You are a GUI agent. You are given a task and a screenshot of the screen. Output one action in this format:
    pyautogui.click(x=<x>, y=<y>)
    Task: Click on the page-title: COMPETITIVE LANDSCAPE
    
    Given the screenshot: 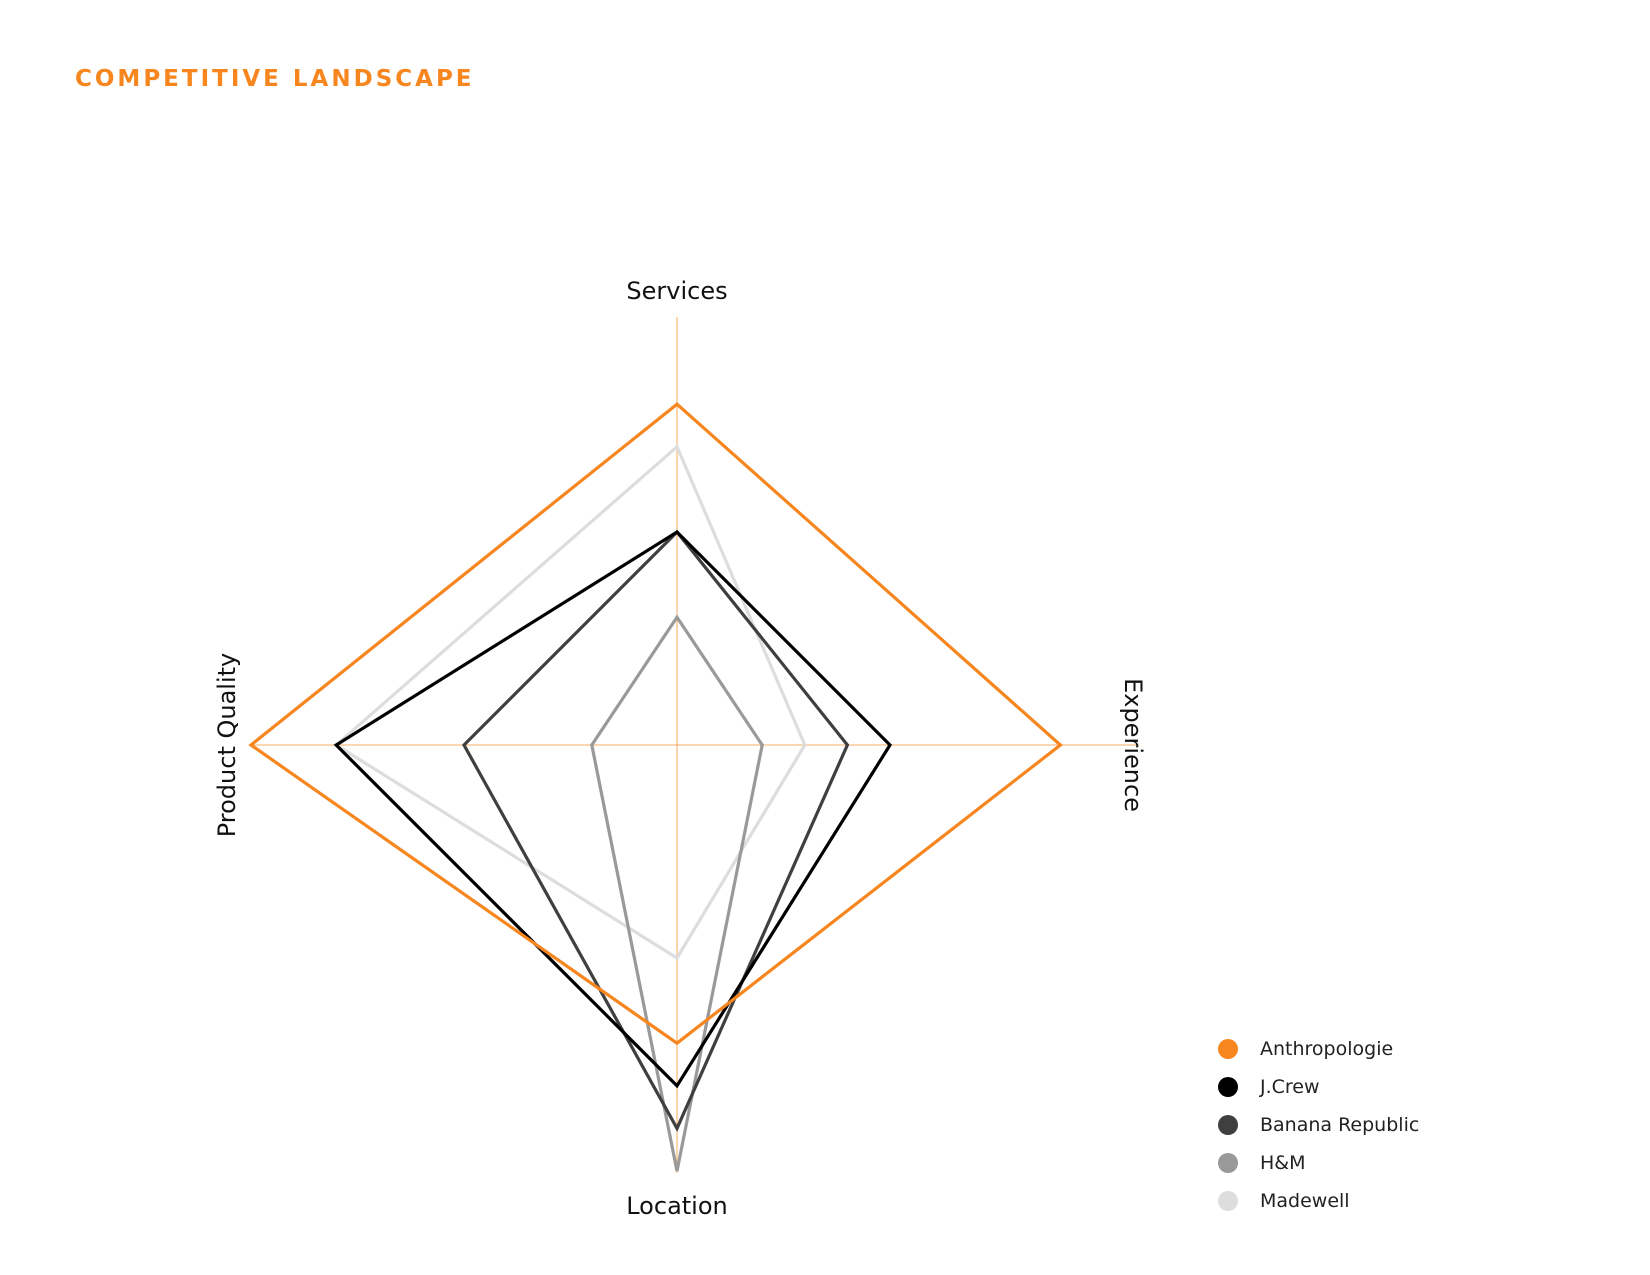 What is the action you would take?
    pyautogui.click(x=275, y=79)
    